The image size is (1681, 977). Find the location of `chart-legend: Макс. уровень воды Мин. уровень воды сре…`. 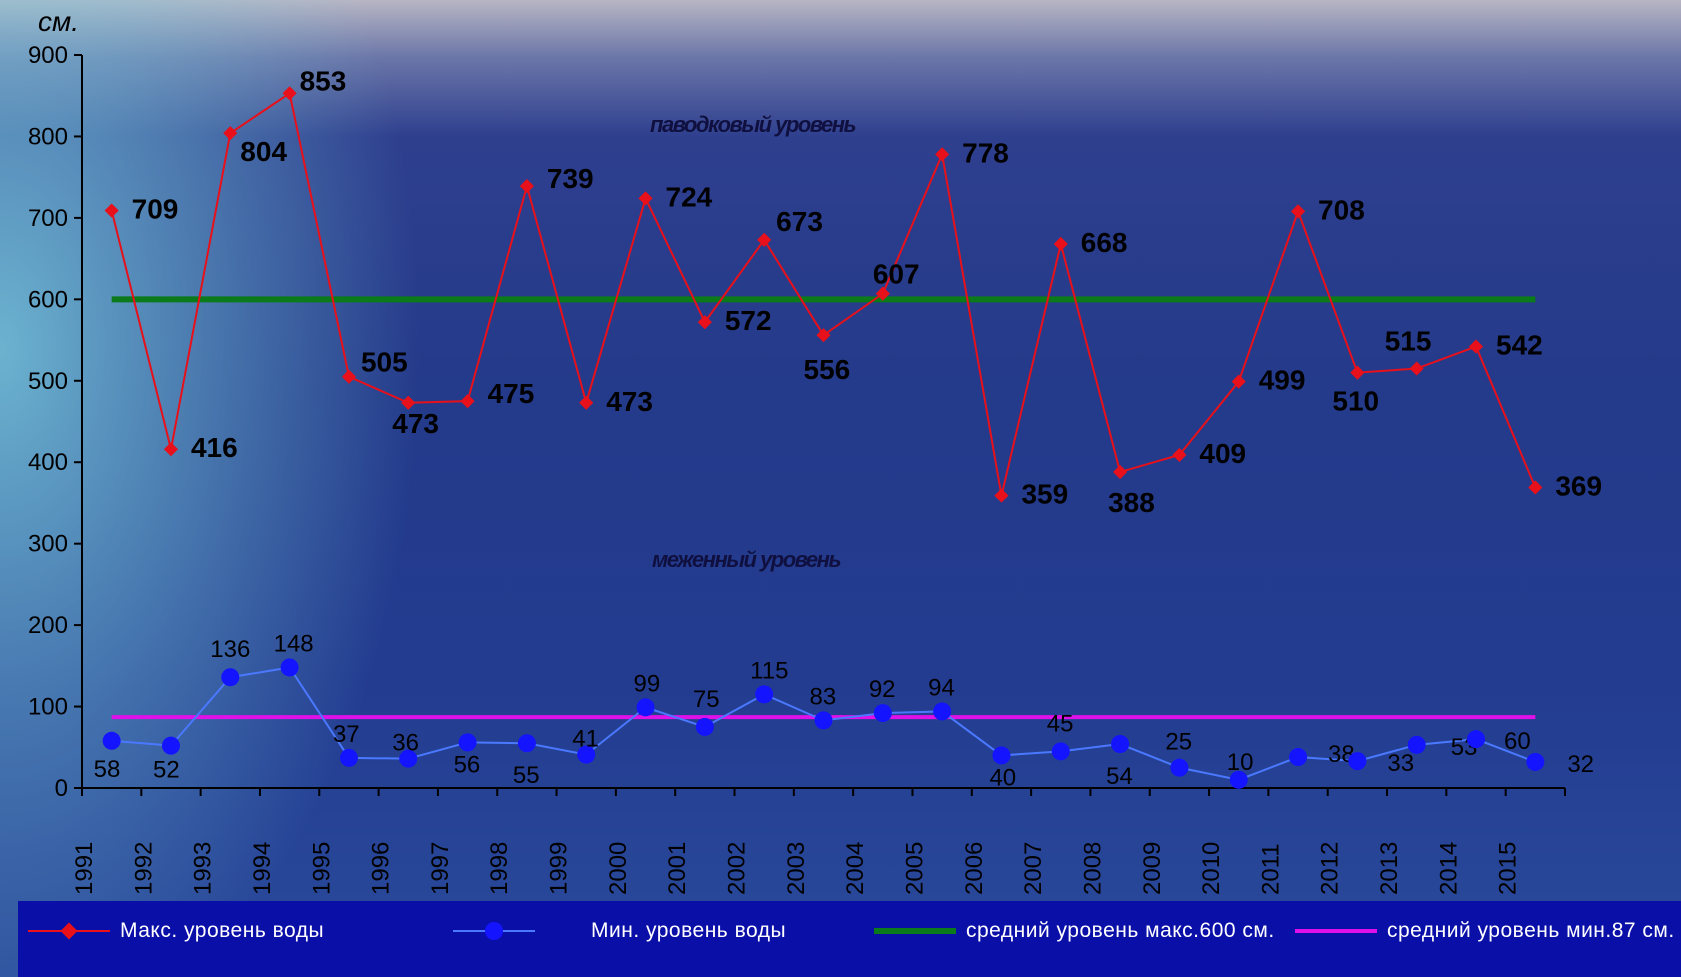

chart-legend: Макс. уровень воды Мин. уровень воды сре… is located at coordinates (849, 939).